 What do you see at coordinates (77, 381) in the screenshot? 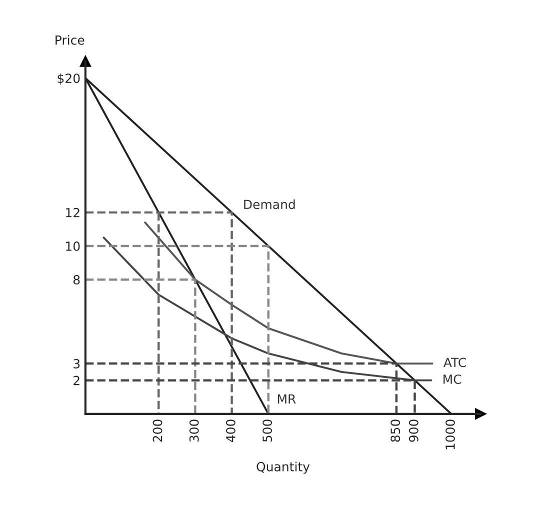
I see `y-tick-label: 2` at bounding box center [77, 381].